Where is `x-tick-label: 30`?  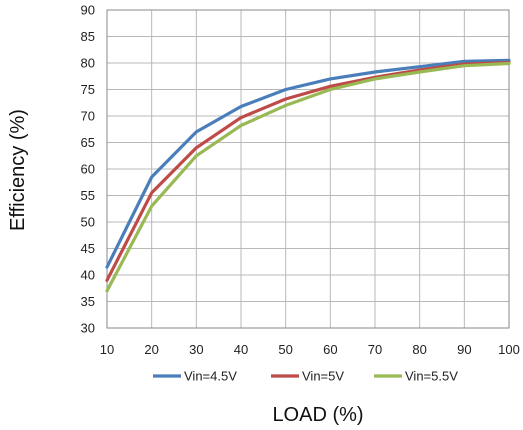
x-tick-label: 30 is located at coordinates (196, 349).